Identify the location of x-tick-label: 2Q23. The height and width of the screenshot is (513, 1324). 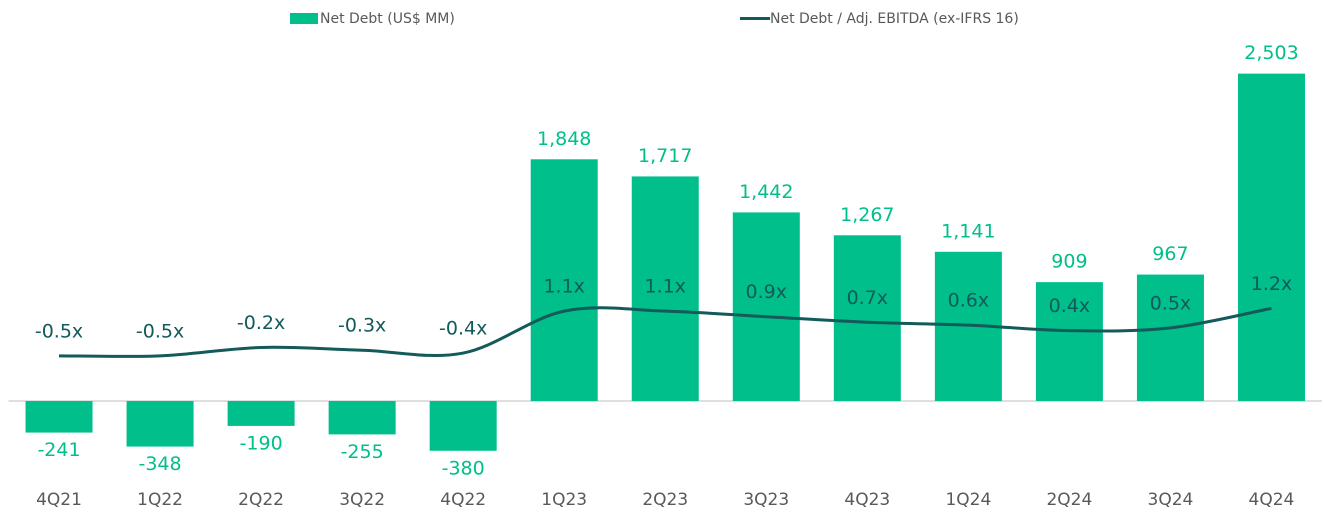
(665, 500).